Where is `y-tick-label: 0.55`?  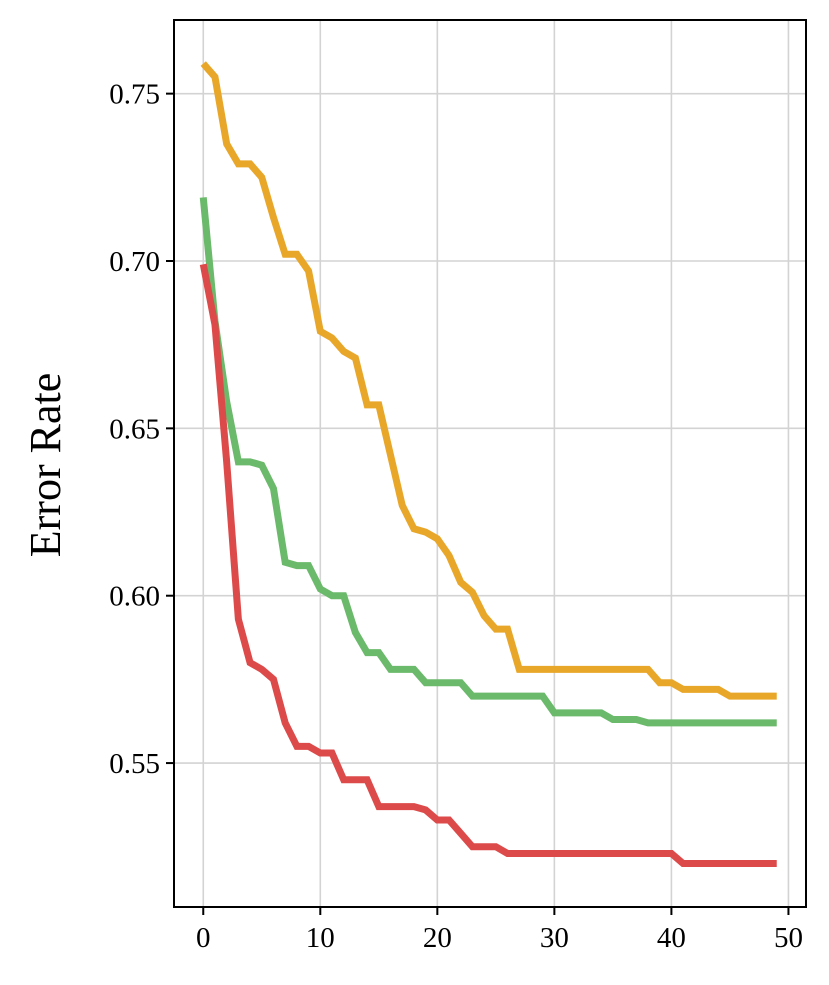
y-tick-label: 0.55 is located at coordinates (134, 764).